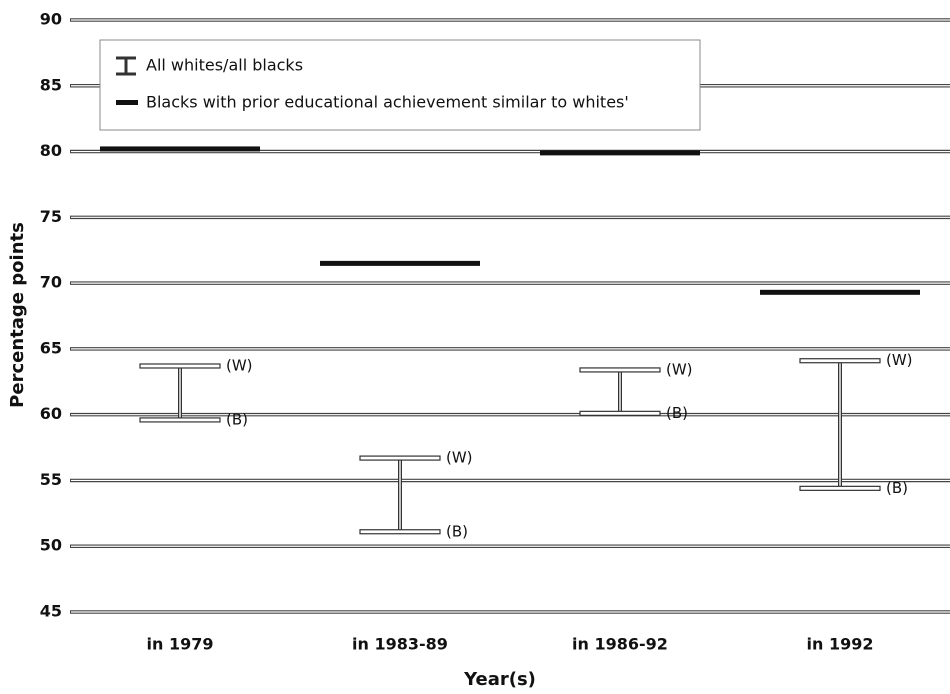  Describe the element at coordinates (499, 679) in the screenshot. I see `x-axis-label: Year(s)` at that location.